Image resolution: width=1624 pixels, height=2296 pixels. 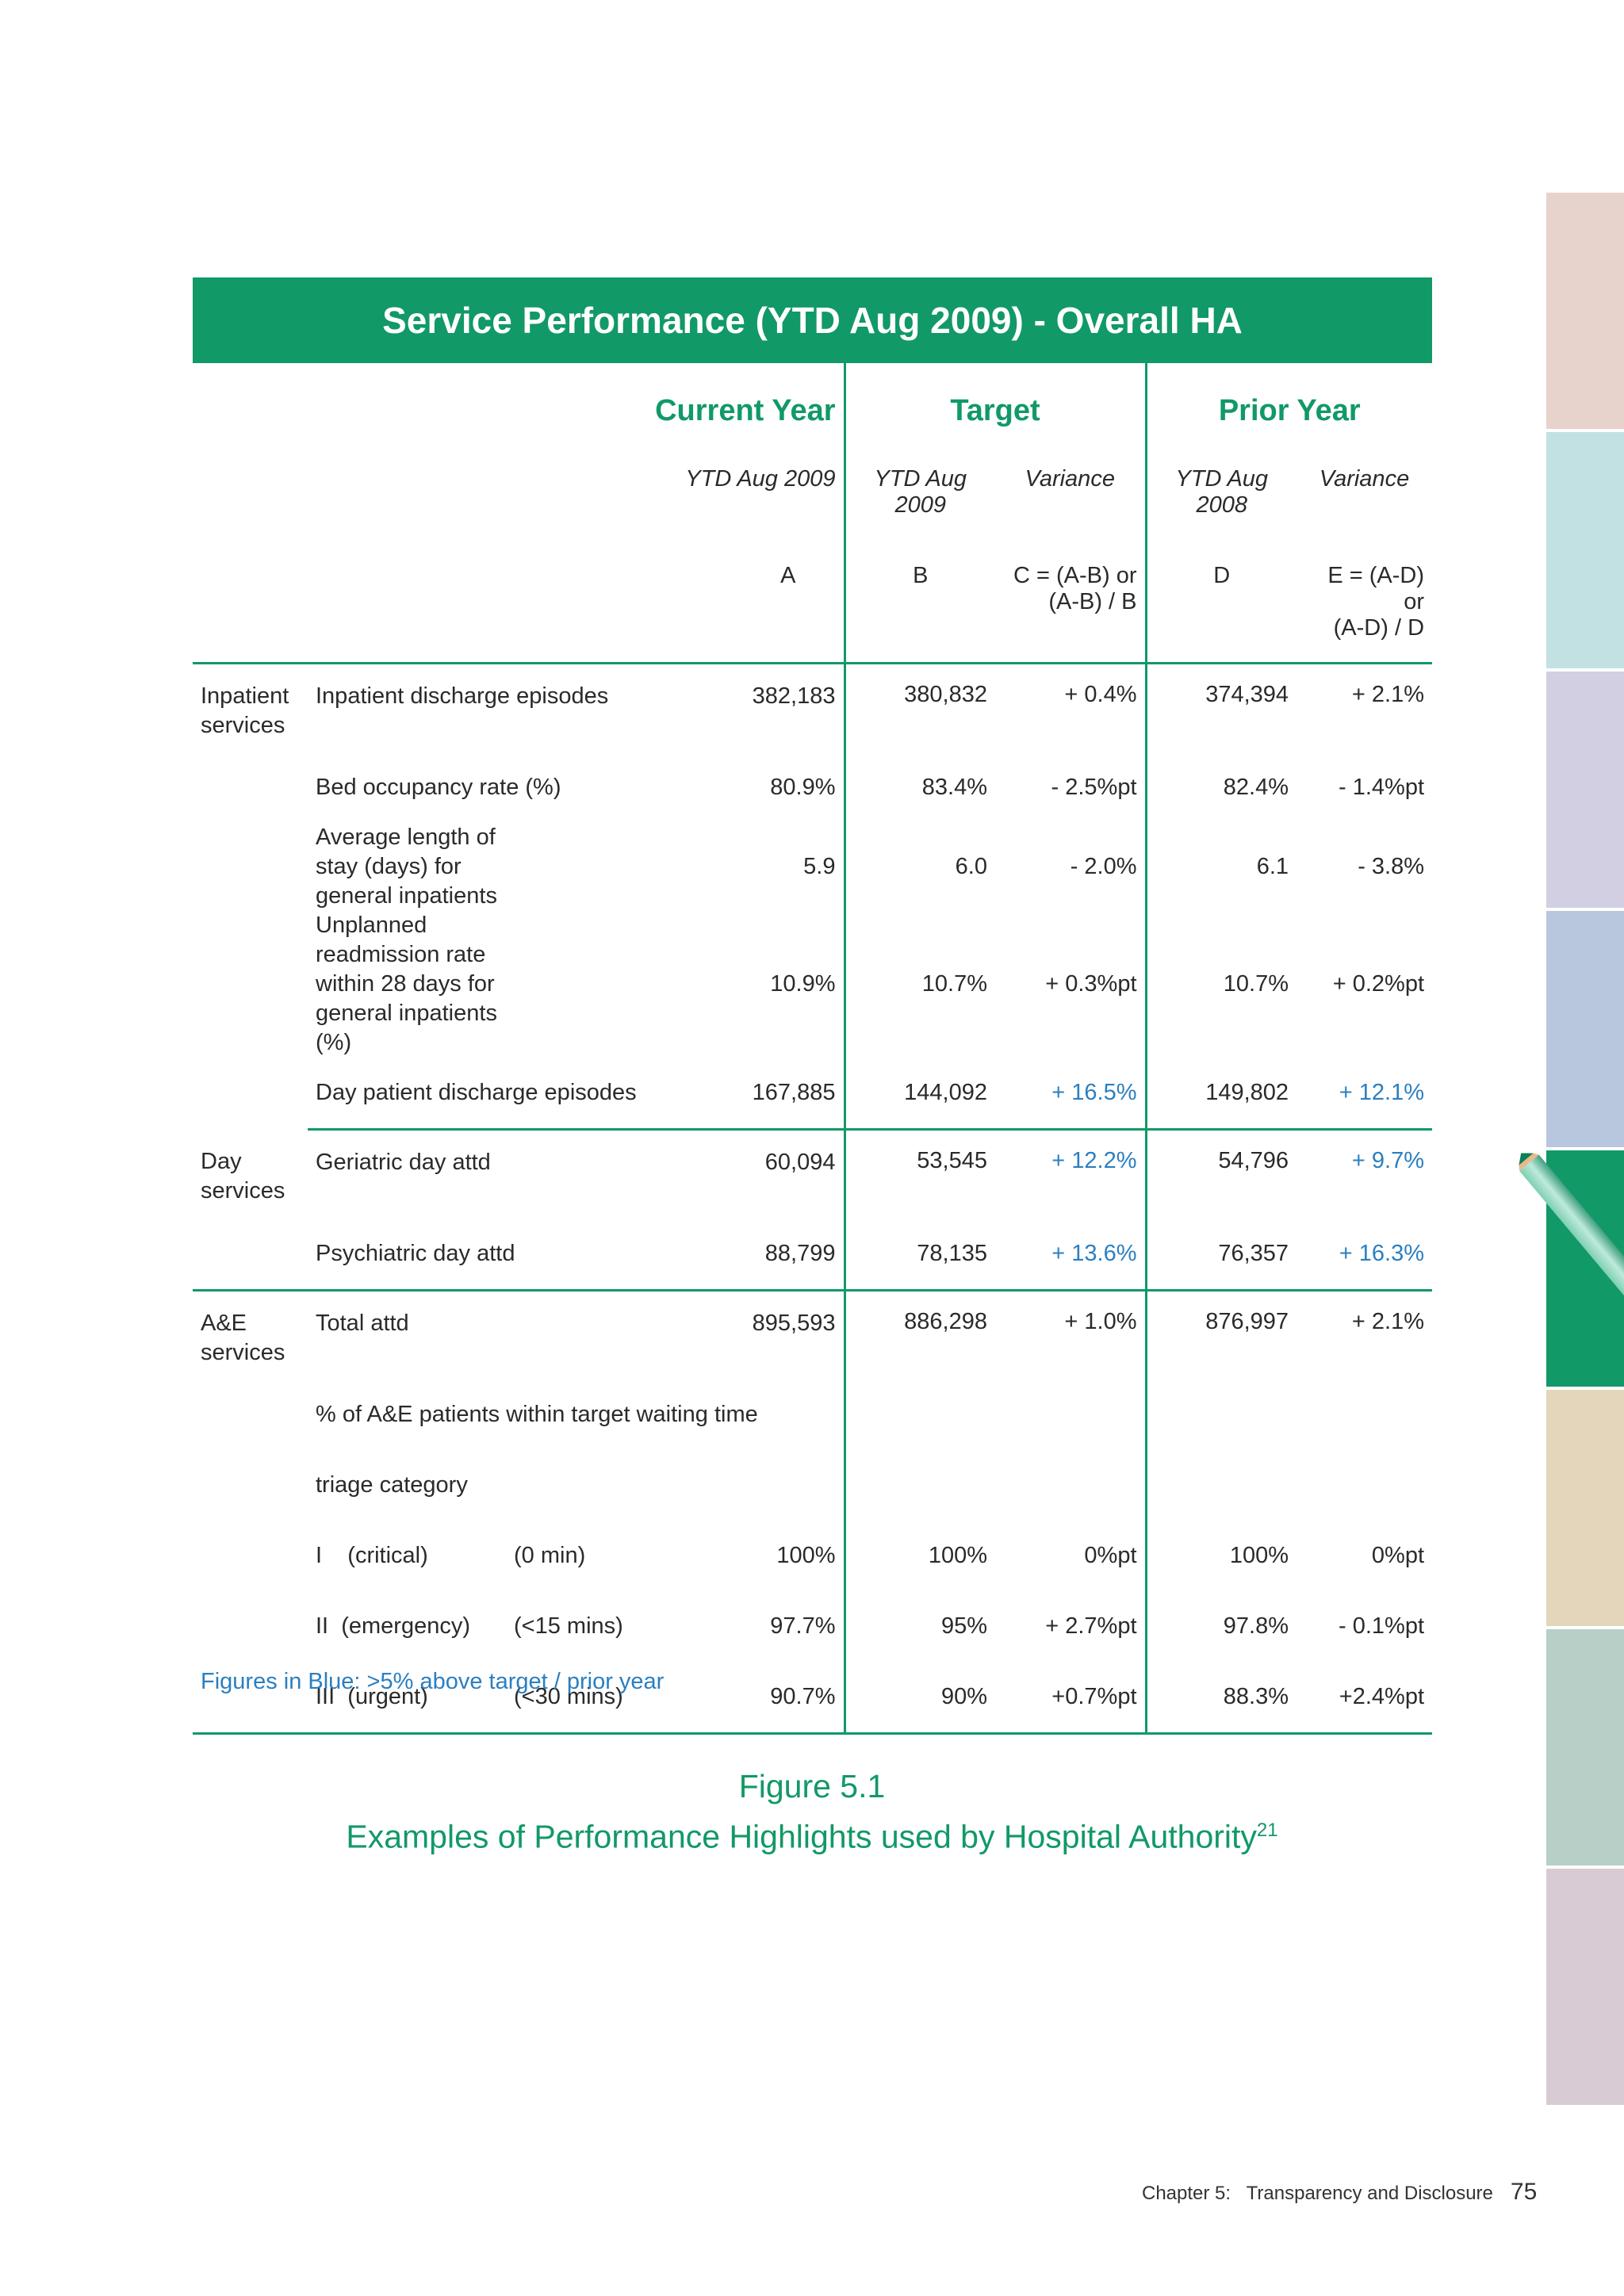 I want to click on pencil-icon, so click(x=1571, y=1232).